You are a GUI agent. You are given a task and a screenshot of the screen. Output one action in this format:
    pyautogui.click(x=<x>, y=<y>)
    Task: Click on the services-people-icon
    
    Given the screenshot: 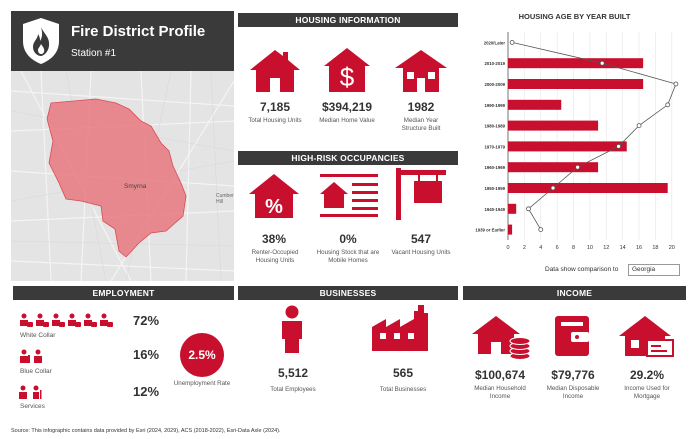 What is the action you would take?
    pyautogui.click(x=30, y=392)
    